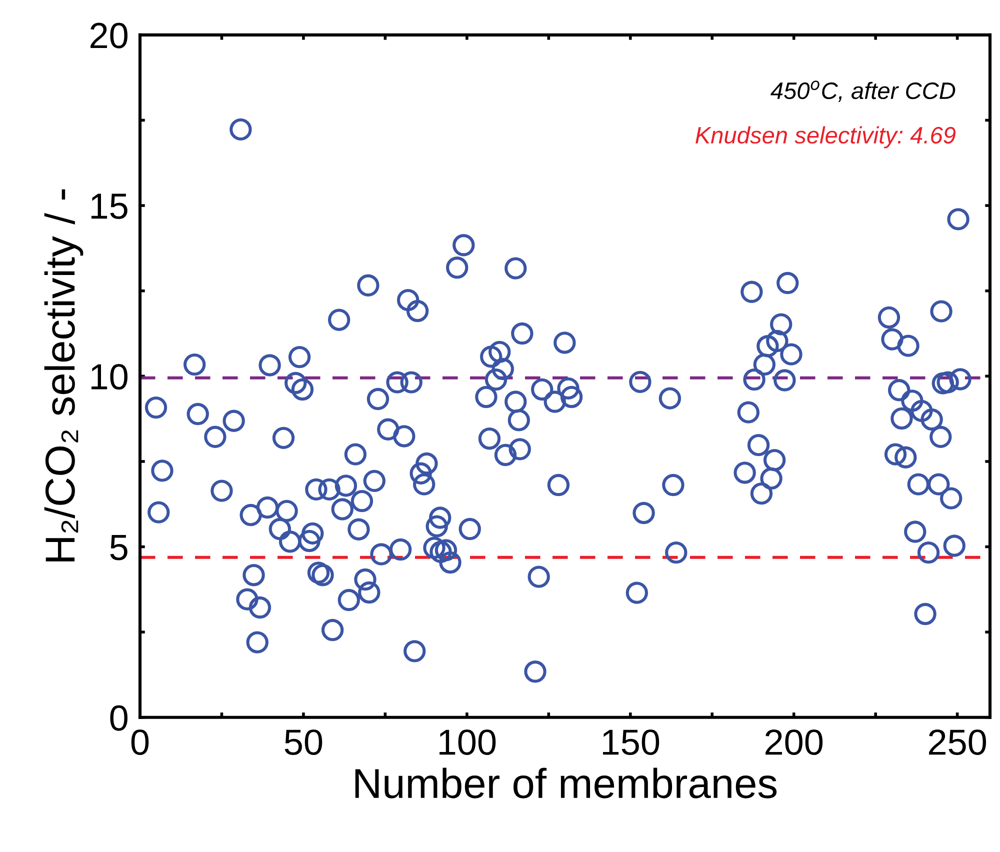  What do you see at coordinates (957, 742) in the screenshot?
I see `x-tick-label: 250` at bounding box center [957, 742].